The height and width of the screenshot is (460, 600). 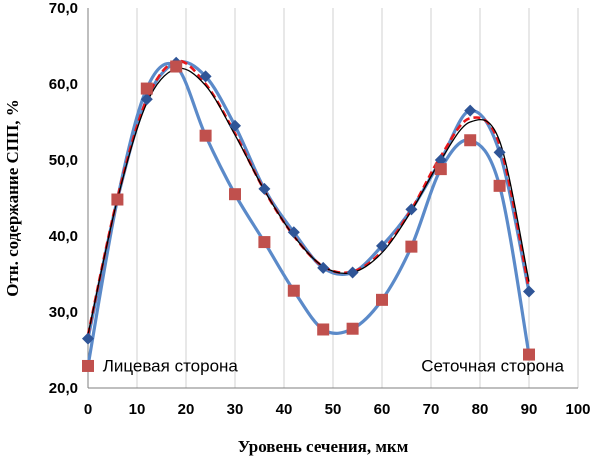 I want to click on x-axis-title: Уровень сечения, мкм, so click(x=323, y=446).